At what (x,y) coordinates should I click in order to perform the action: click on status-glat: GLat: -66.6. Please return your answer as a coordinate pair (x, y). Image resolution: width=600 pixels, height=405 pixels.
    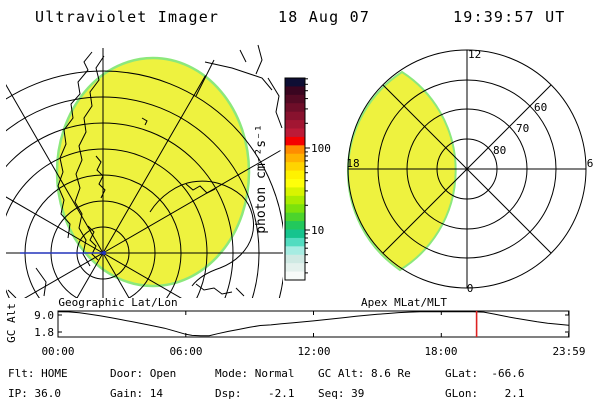
    Looking at the image, I should click on (484, 373).